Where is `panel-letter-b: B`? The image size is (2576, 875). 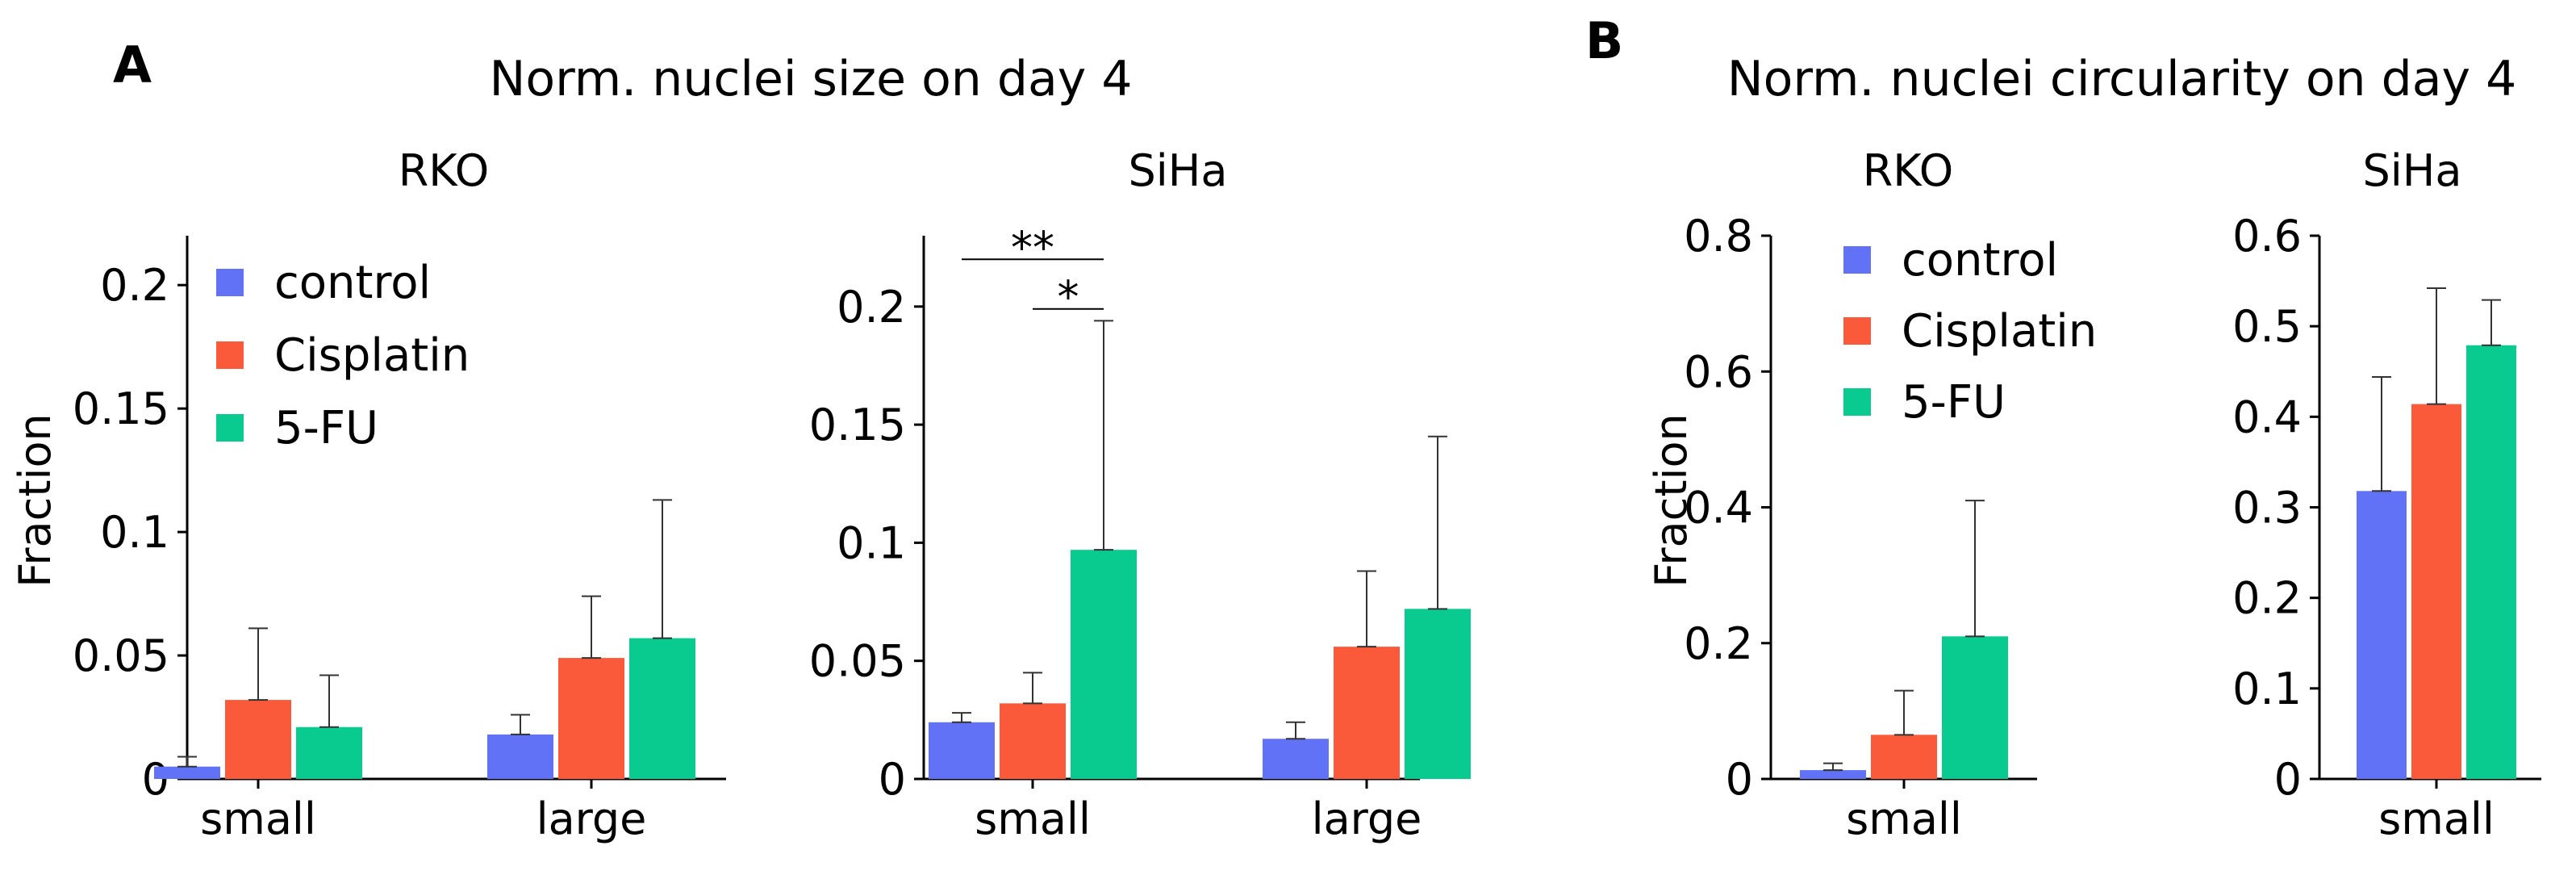 panel-letter-b: B is located at coordinates (1604, 40).